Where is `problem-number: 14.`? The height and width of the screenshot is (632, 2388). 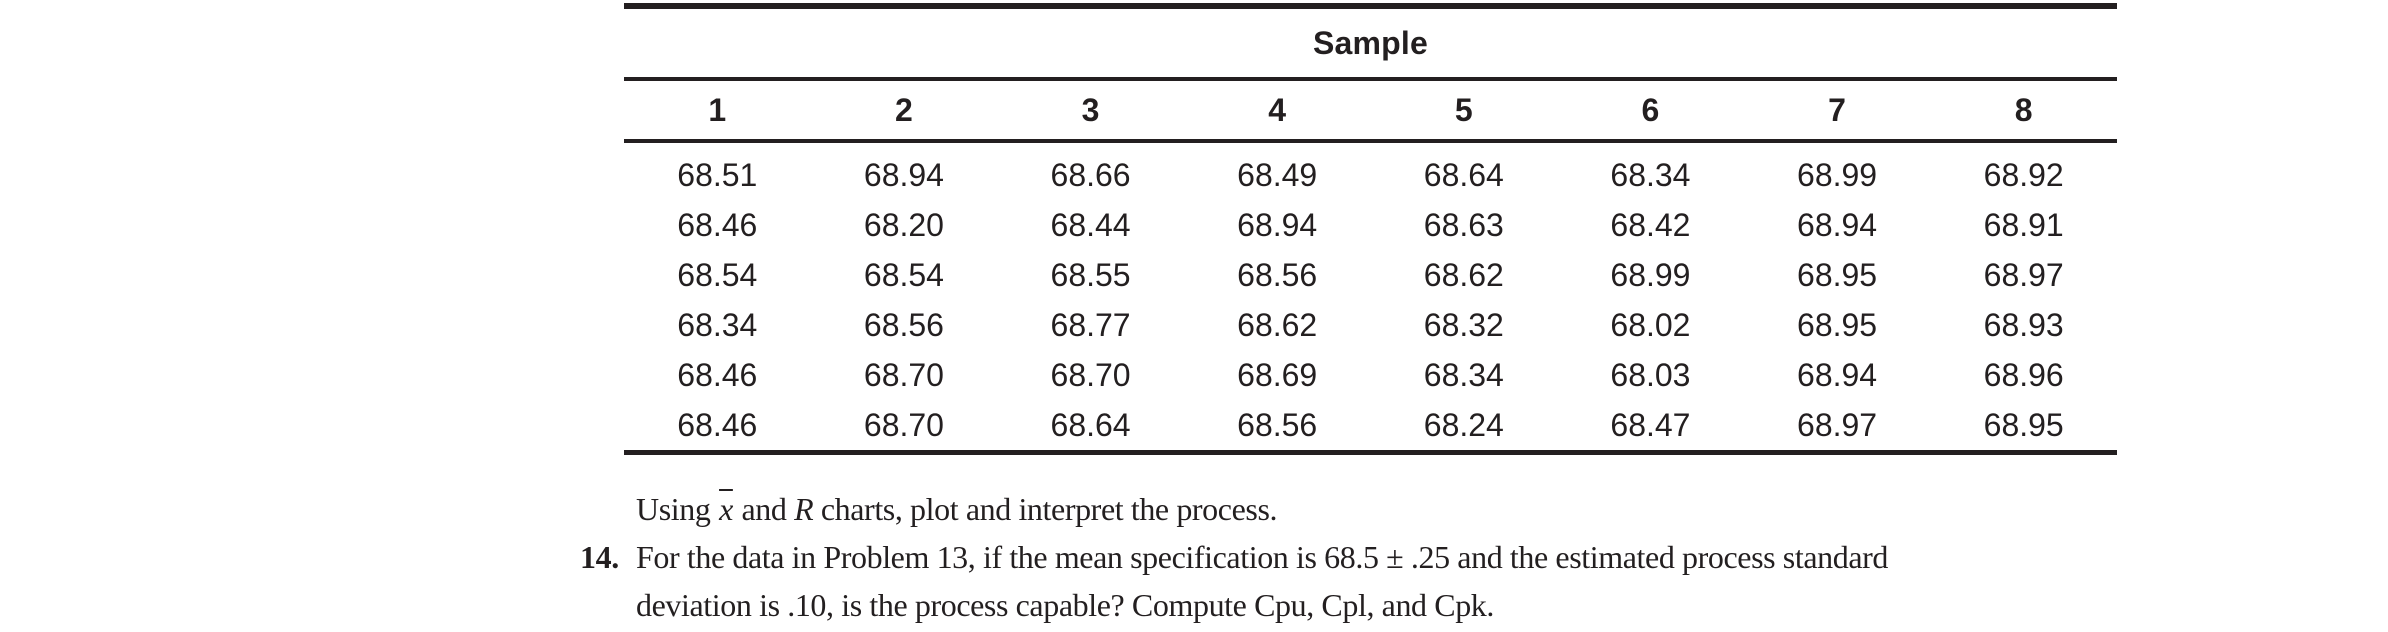 problem-number: 14. is located at coordinates (599, 557).